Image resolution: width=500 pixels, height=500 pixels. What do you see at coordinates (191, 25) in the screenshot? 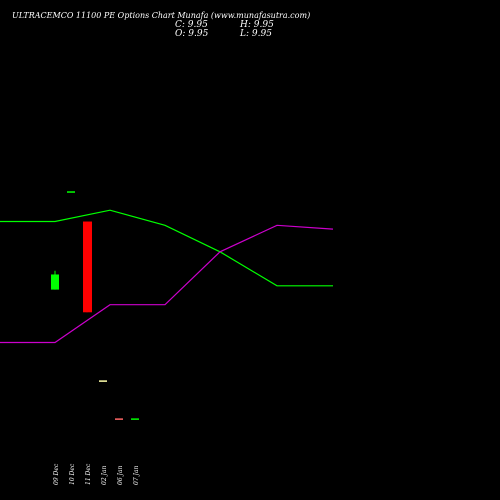
I see `close-readout: C: 9.95` at bounding box center [191, 25].